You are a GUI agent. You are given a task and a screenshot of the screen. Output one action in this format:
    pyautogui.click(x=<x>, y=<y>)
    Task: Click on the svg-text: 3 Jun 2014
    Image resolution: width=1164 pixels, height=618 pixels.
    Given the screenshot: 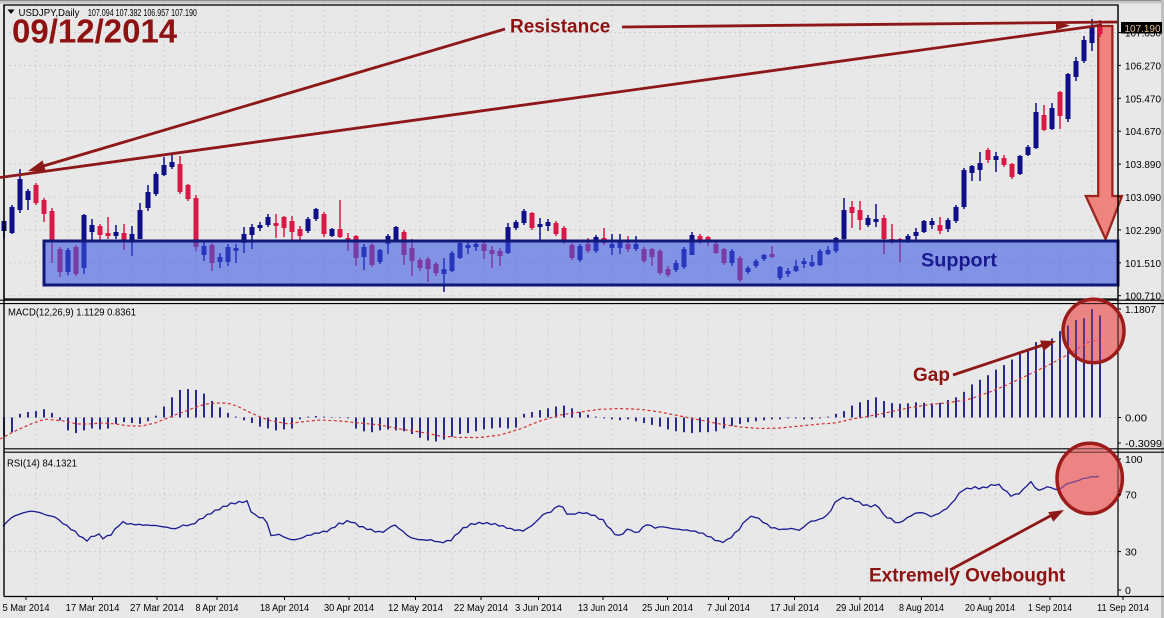 What is the action you would take?
    pyautogui.click(x=538, y=608)
    